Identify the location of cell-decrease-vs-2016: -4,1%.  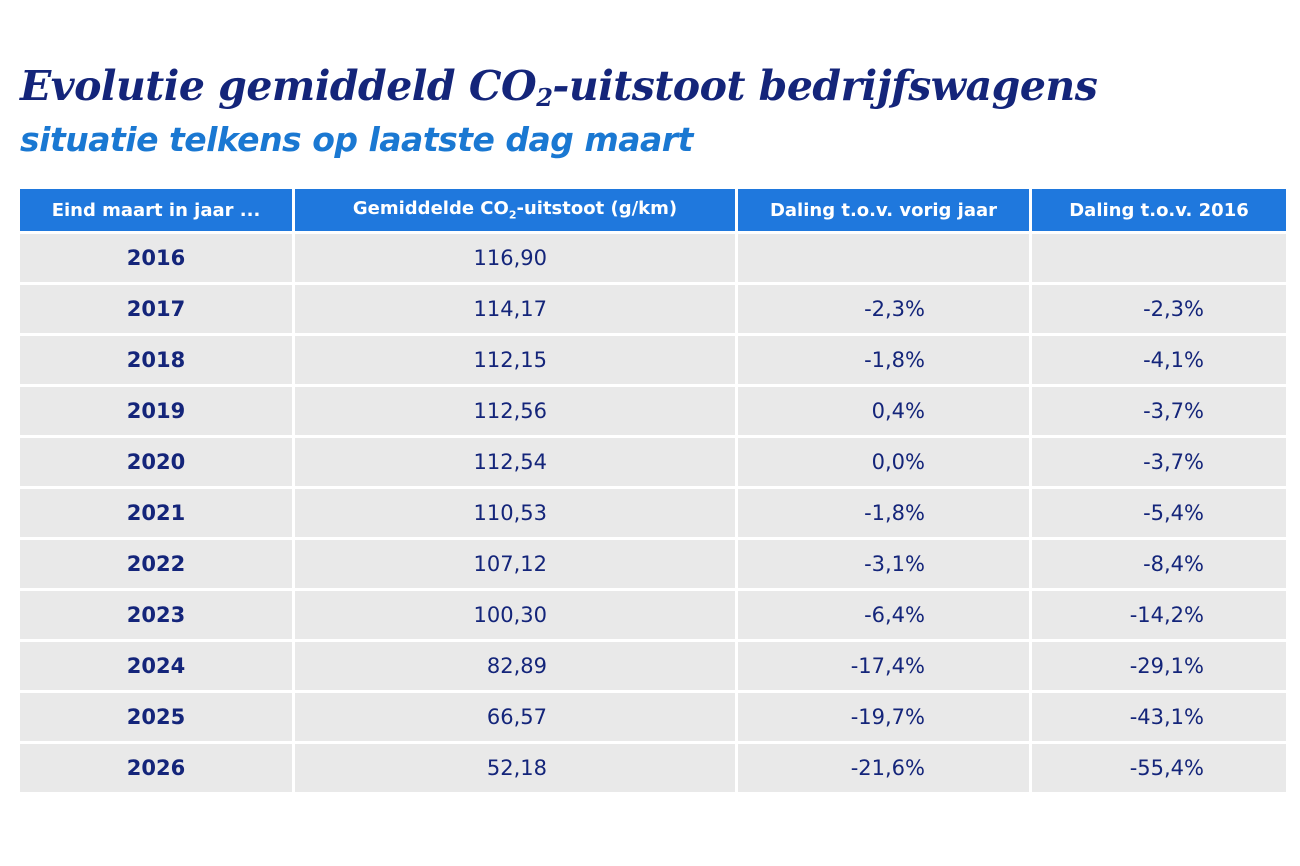
(1159, 360).